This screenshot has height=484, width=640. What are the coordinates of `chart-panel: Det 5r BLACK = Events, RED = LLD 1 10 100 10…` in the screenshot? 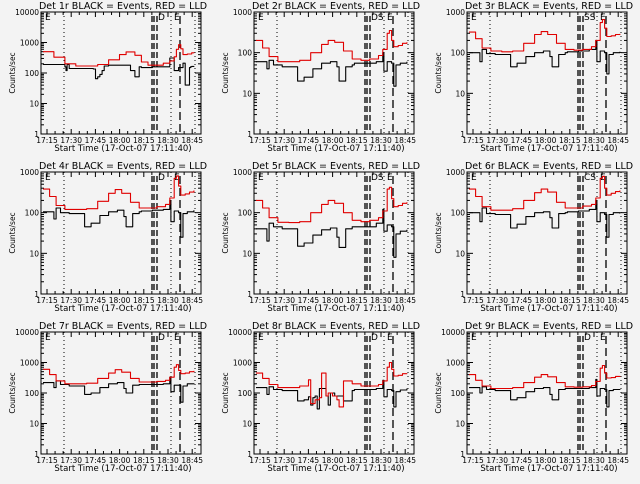 It's located at (319, 240).